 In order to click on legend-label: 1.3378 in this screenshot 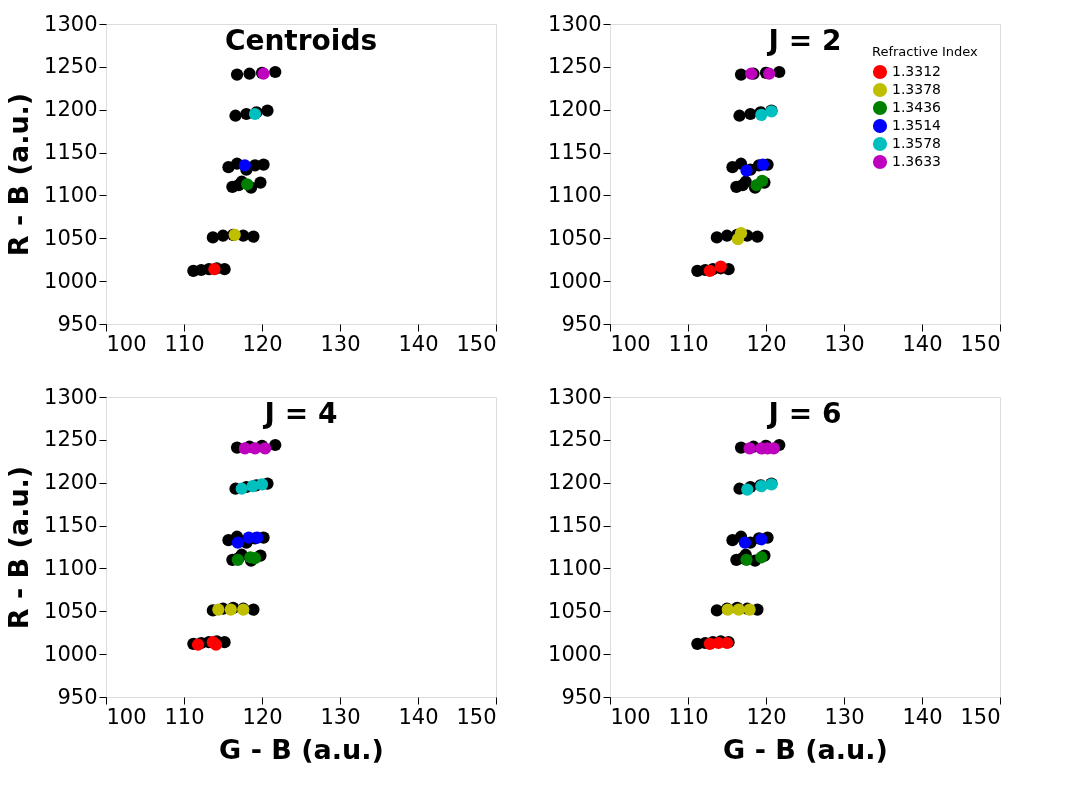, I will do `click(916, 89)`.